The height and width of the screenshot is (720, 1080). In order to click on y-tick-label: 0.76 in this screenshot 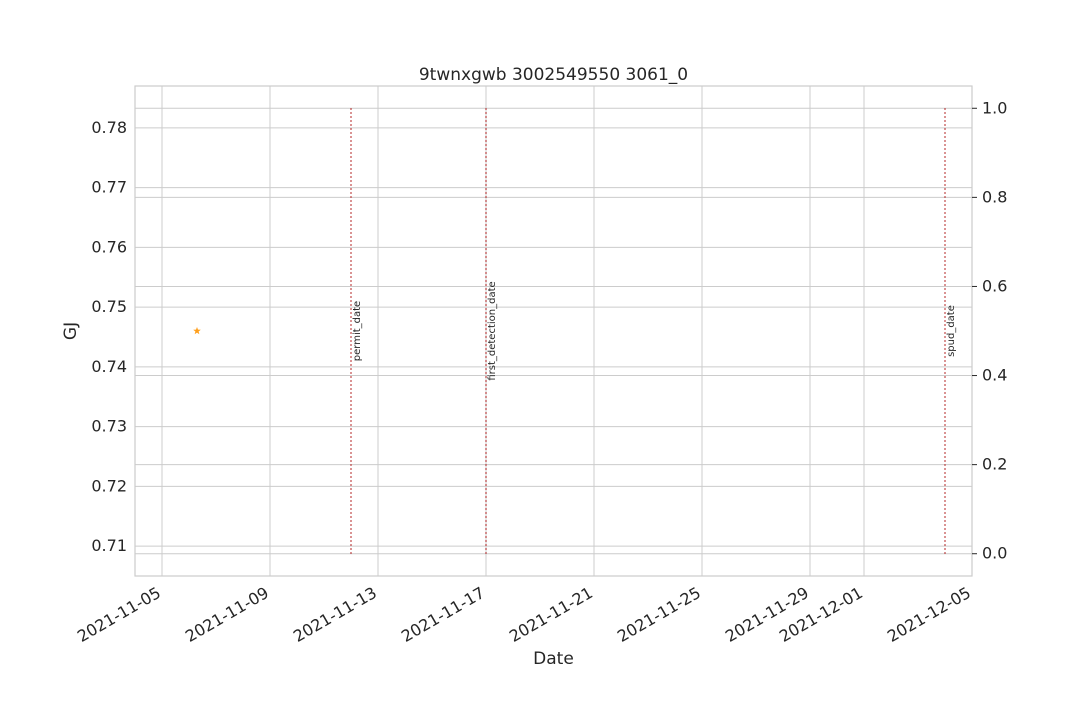, I will do `click(109, 246)`.